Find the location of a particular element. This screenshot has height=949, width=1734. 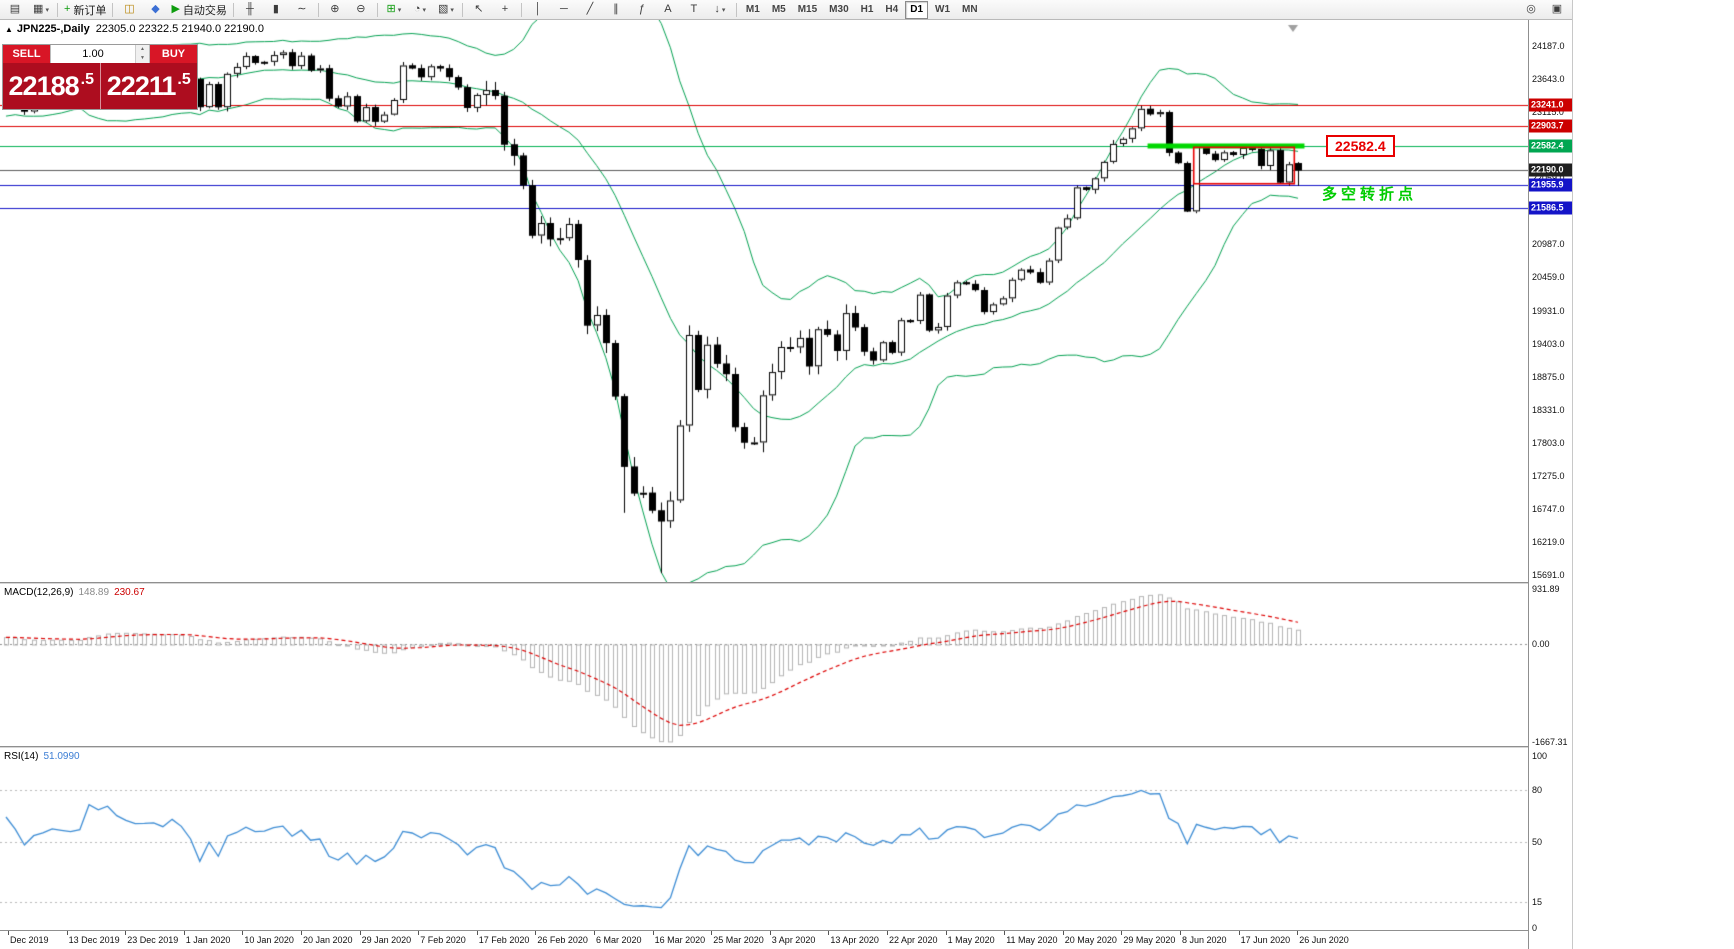

time-axis-label: 3 Apr 2020 is located at coordinates (793, 940).